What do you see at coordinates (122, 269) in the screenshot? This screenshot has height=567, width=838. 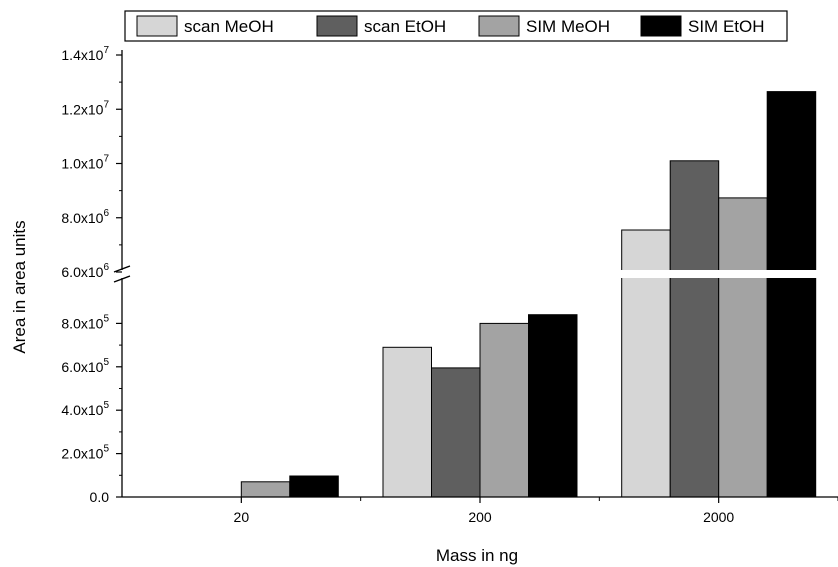 I see `axis-break-mark-upper` at bounding box center [122, 269].